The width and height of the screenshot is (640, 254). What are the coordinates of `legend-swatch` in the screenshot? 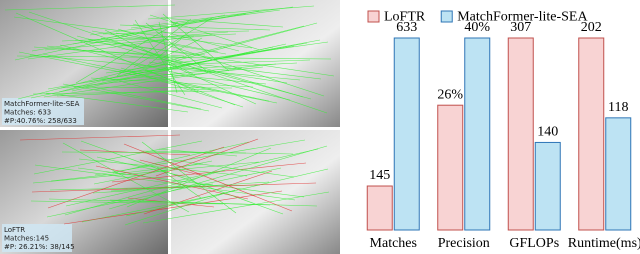 It's located at (446, 16).